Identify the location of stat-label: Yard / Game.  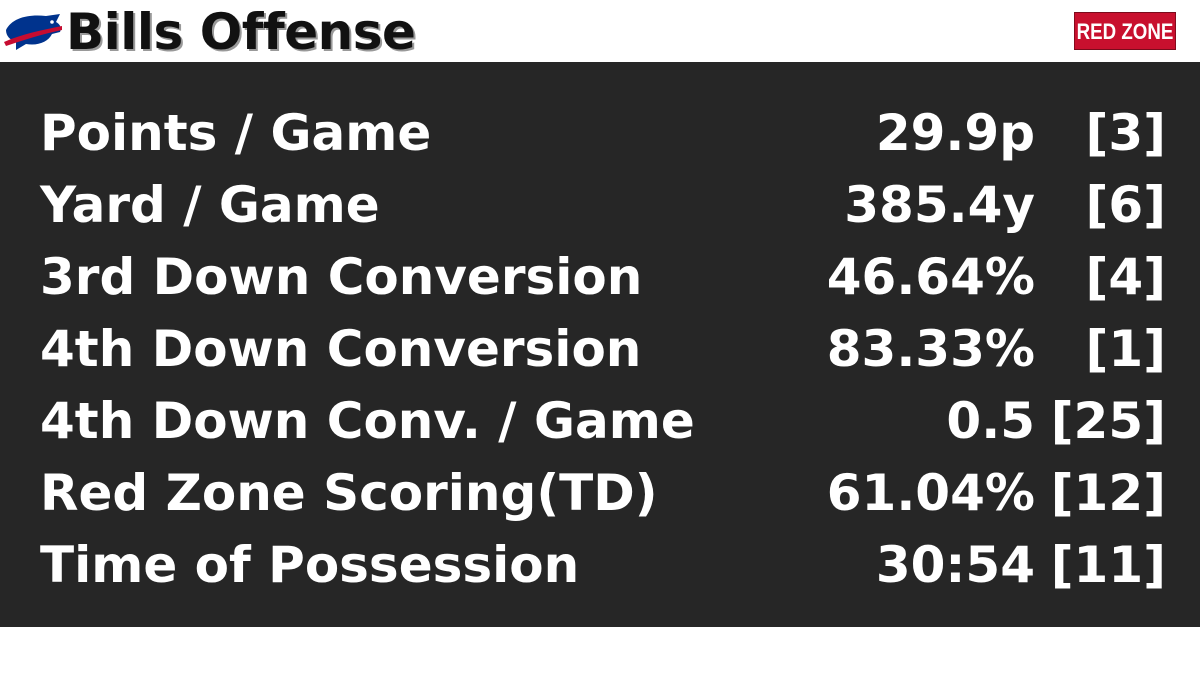
(210, 205).